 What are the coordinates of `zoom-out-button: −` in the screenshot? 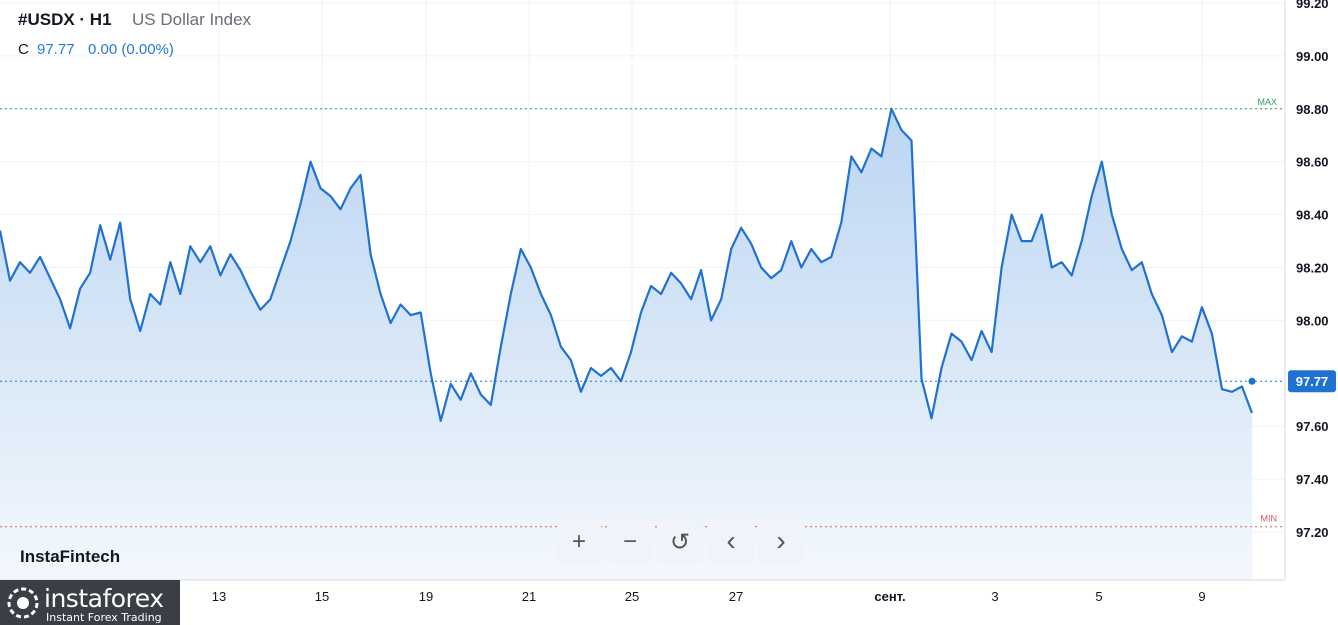 It's located at (630, 541).